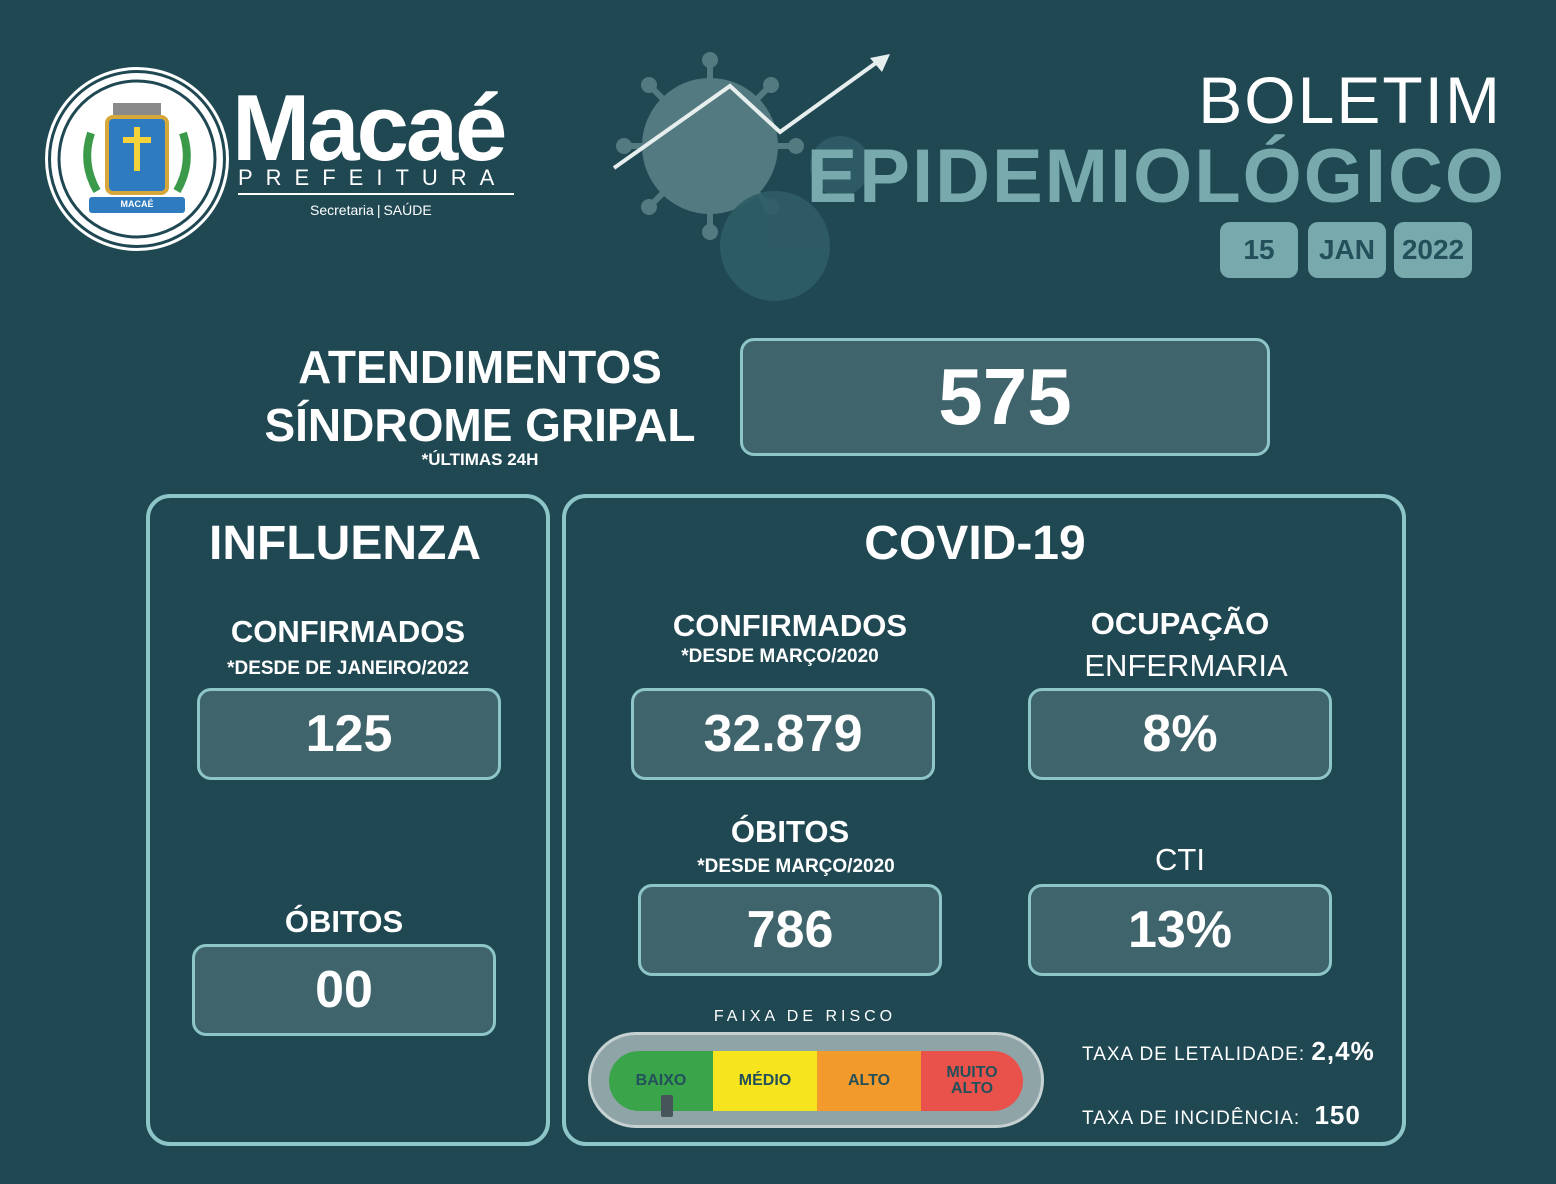 The width and height of the screenshot is (1556, 1184). Describe the element at coordinates (1343, 1051) in the screenshot. I see `letalidade-value: 2,4%` at that location.